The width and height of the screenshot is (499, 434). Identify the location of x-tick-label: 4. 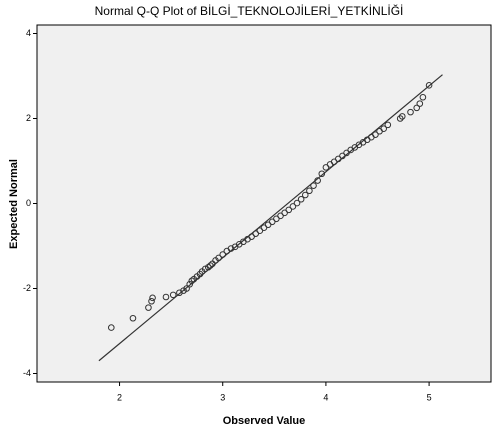
(325, 397).